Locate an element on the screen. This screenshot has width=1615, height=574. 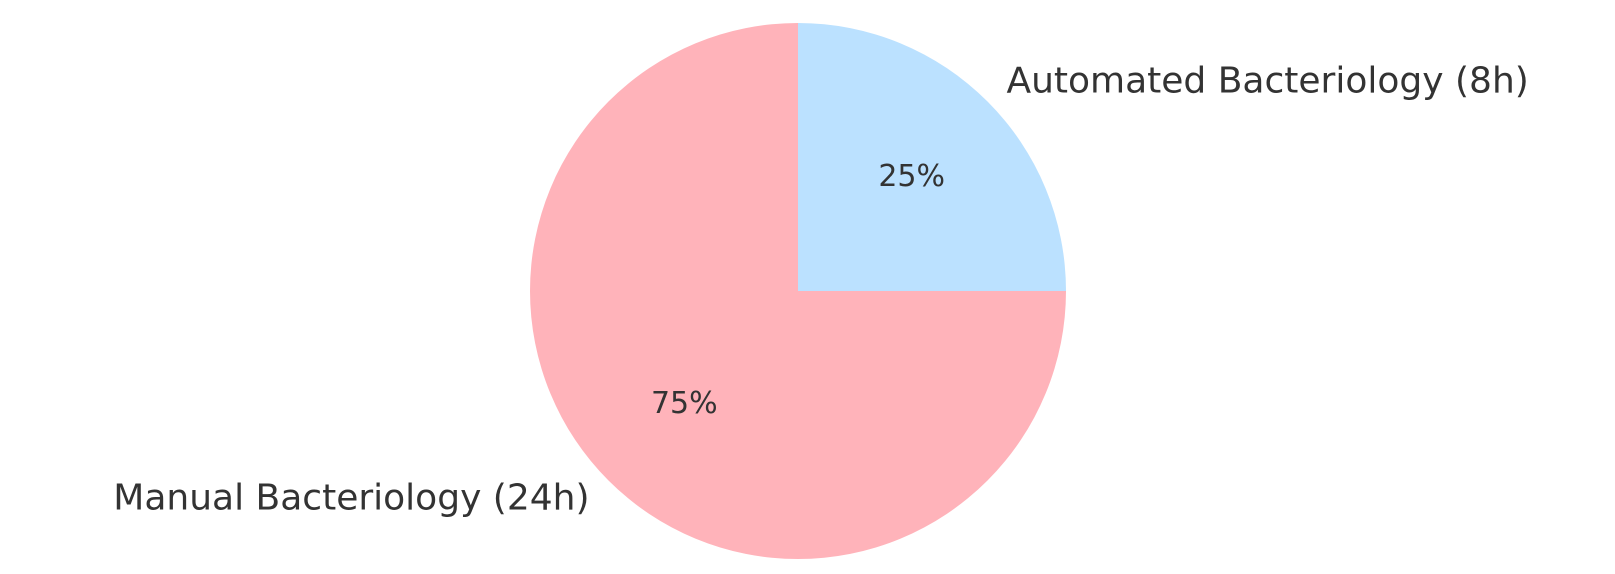
slice-label: Manual Bacteriology (24h) is located at coordinates (351, 497).